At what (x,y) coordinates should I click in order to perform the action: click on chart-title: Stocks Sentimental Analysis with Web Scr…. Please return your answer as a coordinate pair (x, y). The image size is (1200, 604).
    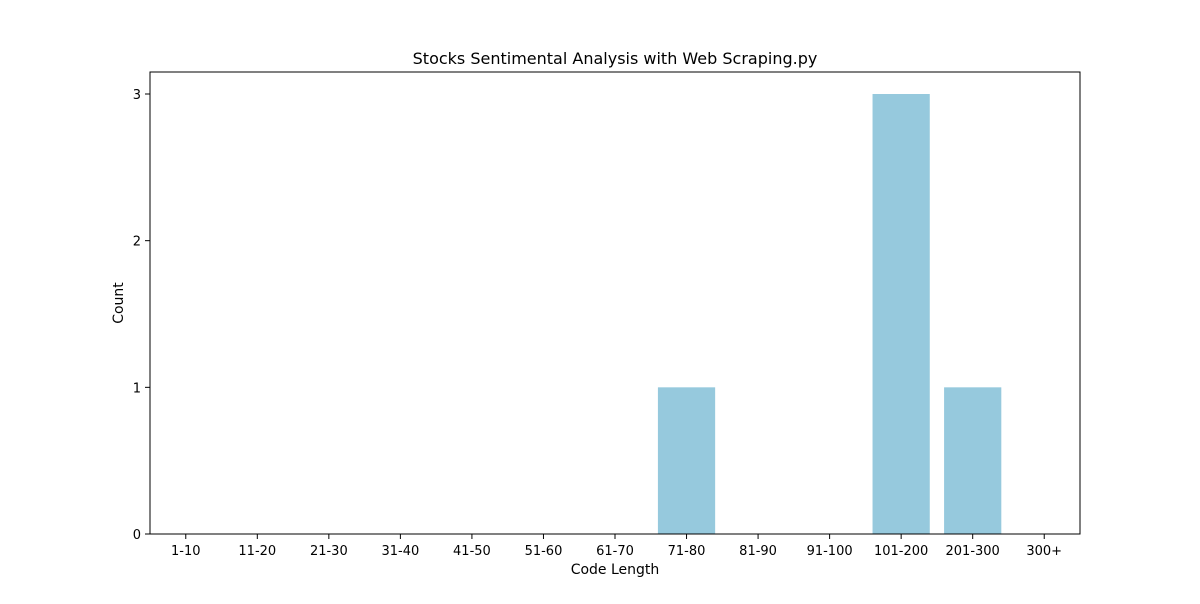
    Looking at the image, I should click on (615, 58).